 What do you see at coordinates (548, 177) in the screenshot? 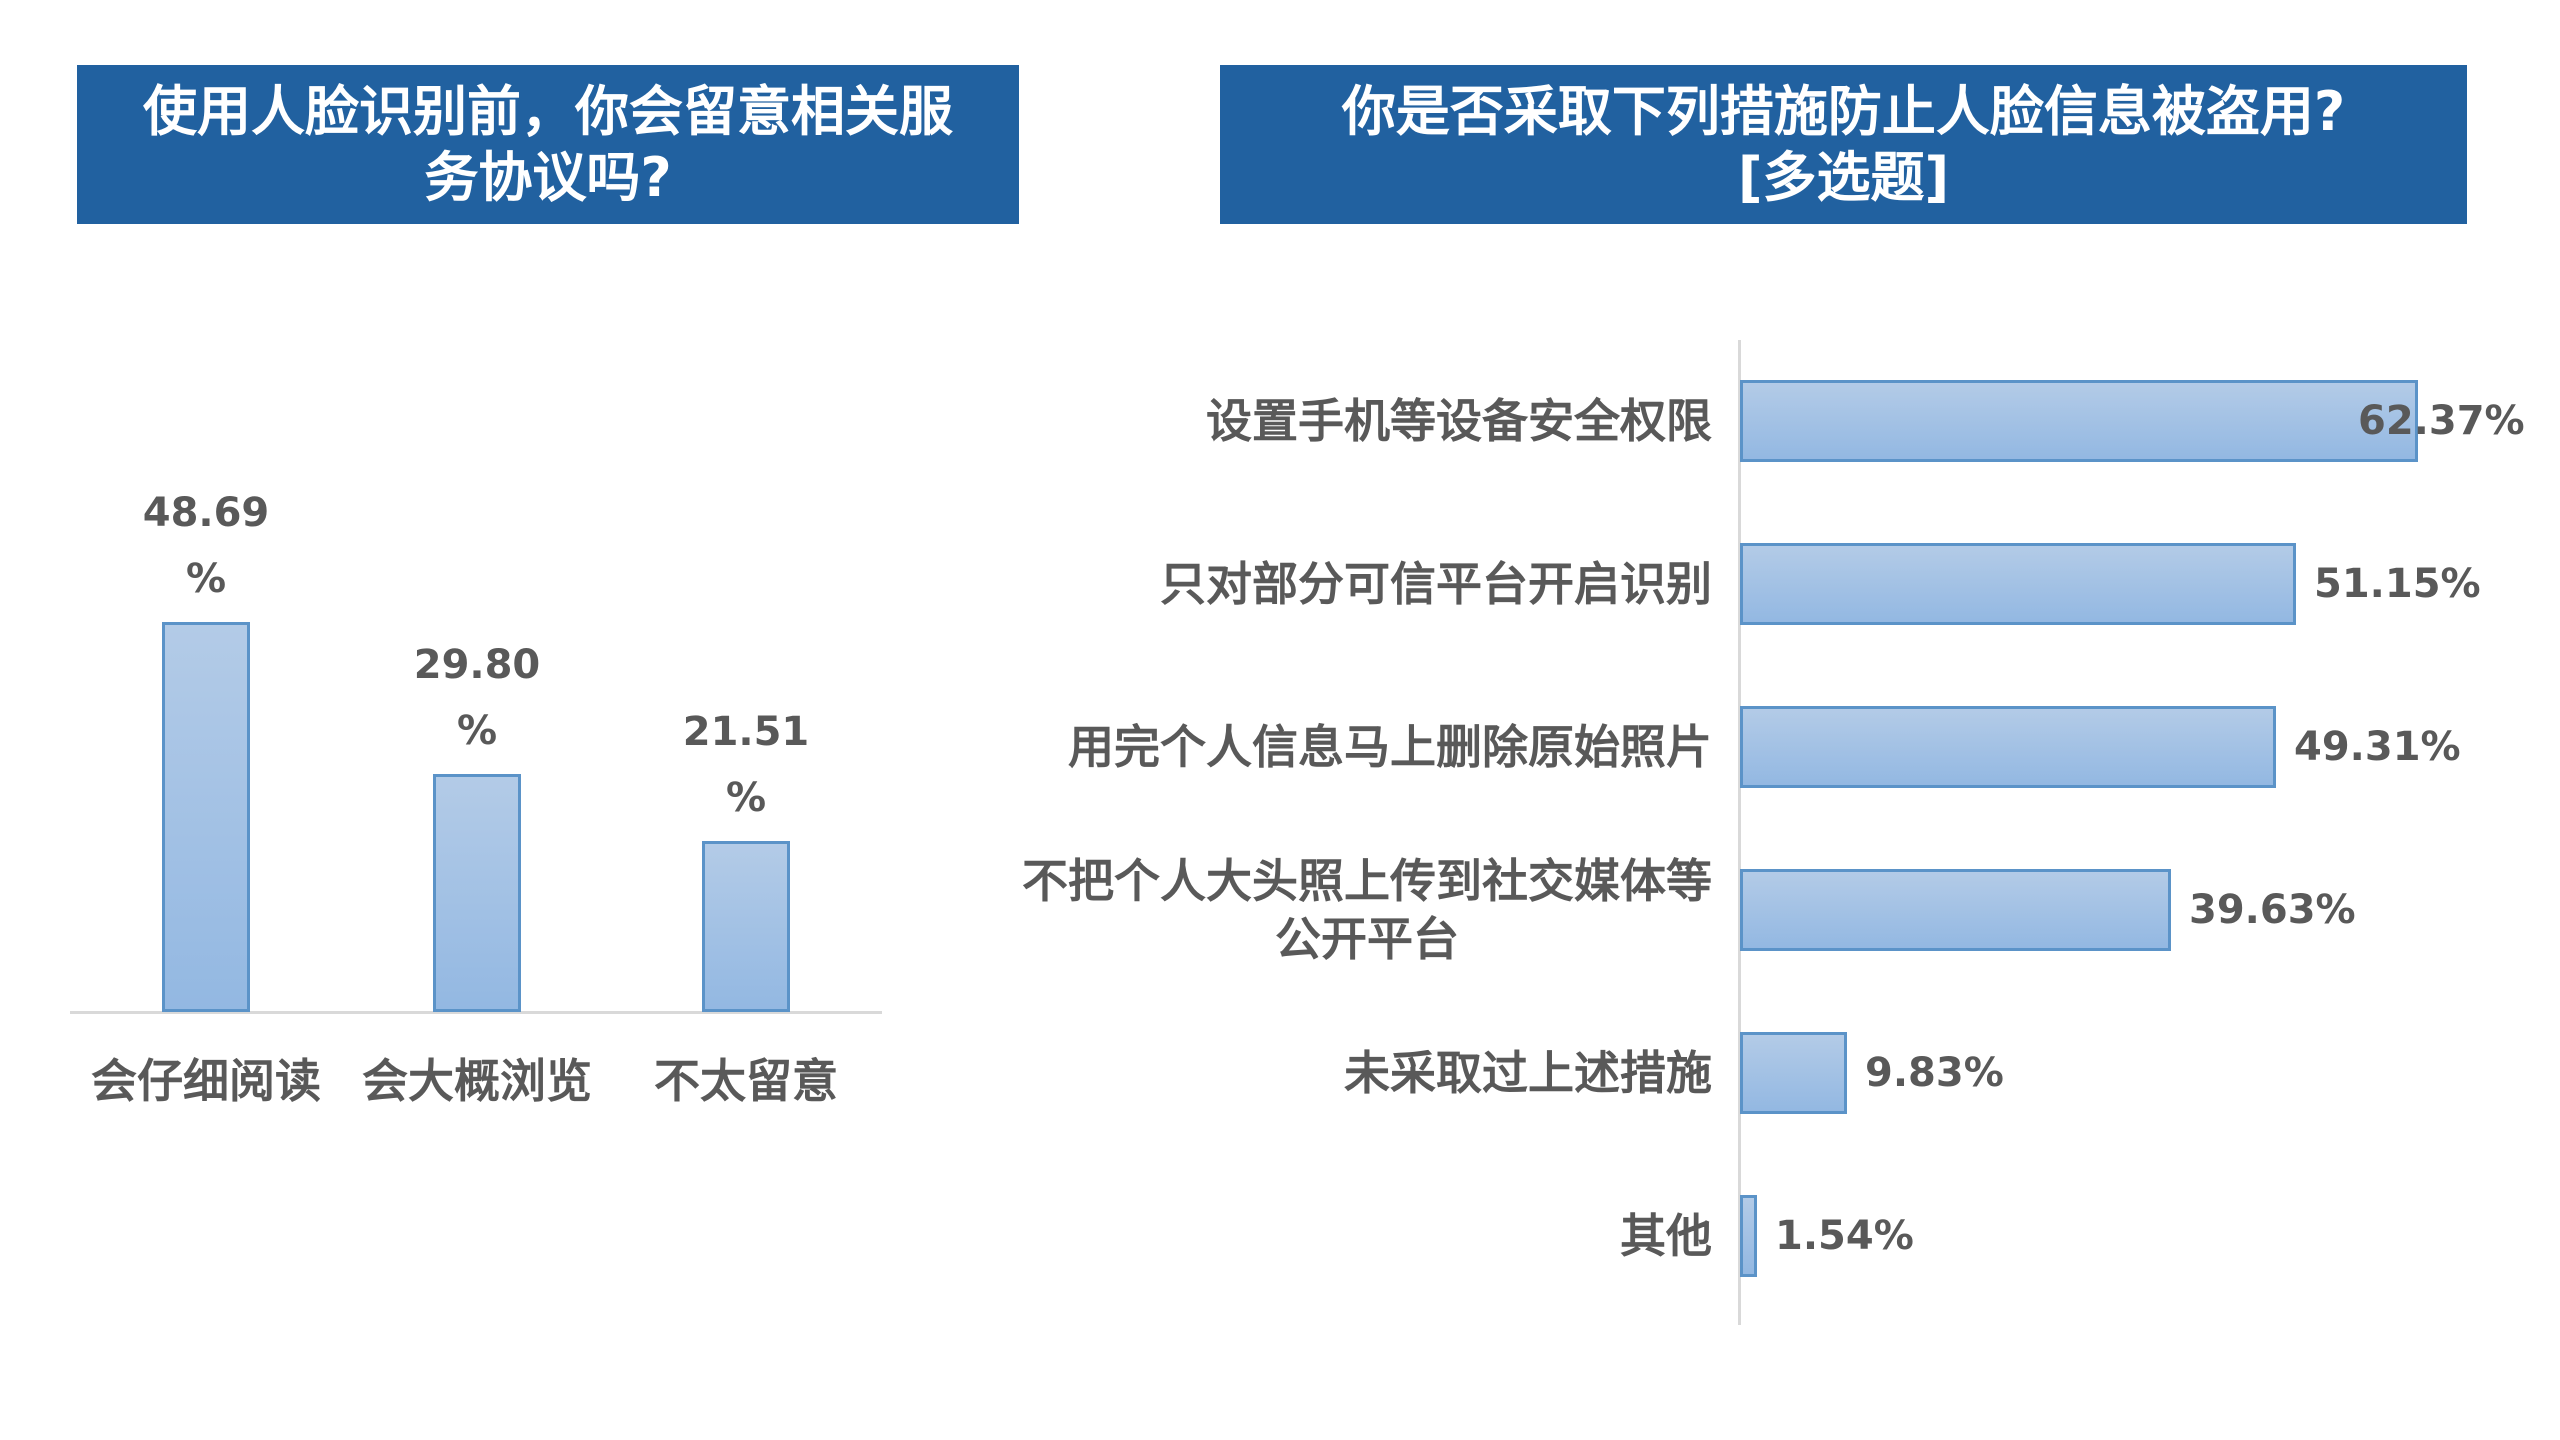
I see `left-title-line2: 务协议吗?` at bounding box center [548, 177].